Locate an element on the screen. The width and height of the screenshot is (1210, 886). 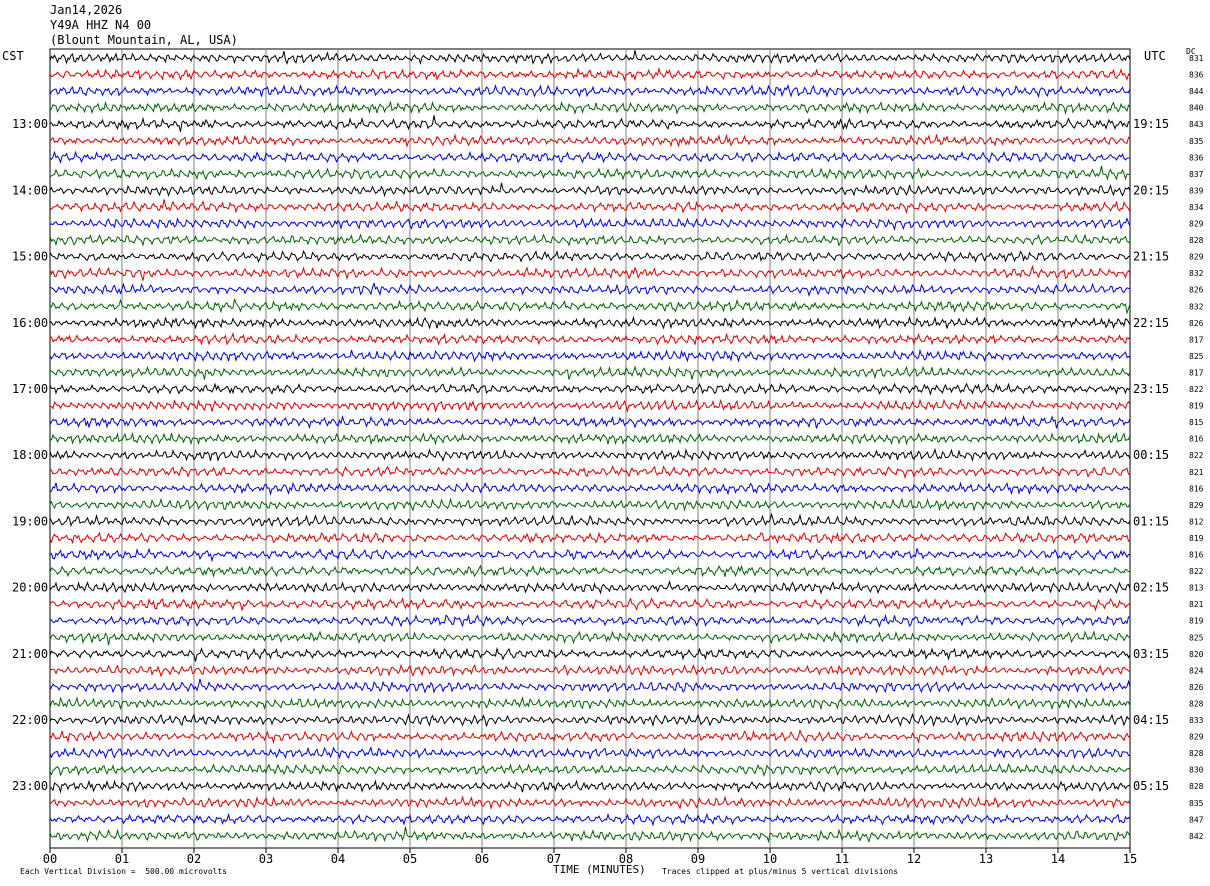
right-hour-label: 20:15 is located at coordinates (1151, 190).